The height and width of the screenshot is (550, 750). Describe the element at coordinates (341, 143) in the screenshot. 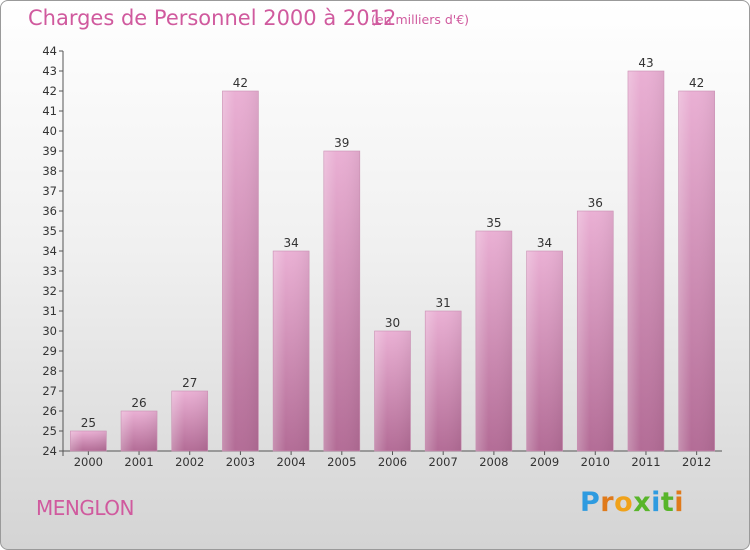

I see `data-label: 39` at that location.